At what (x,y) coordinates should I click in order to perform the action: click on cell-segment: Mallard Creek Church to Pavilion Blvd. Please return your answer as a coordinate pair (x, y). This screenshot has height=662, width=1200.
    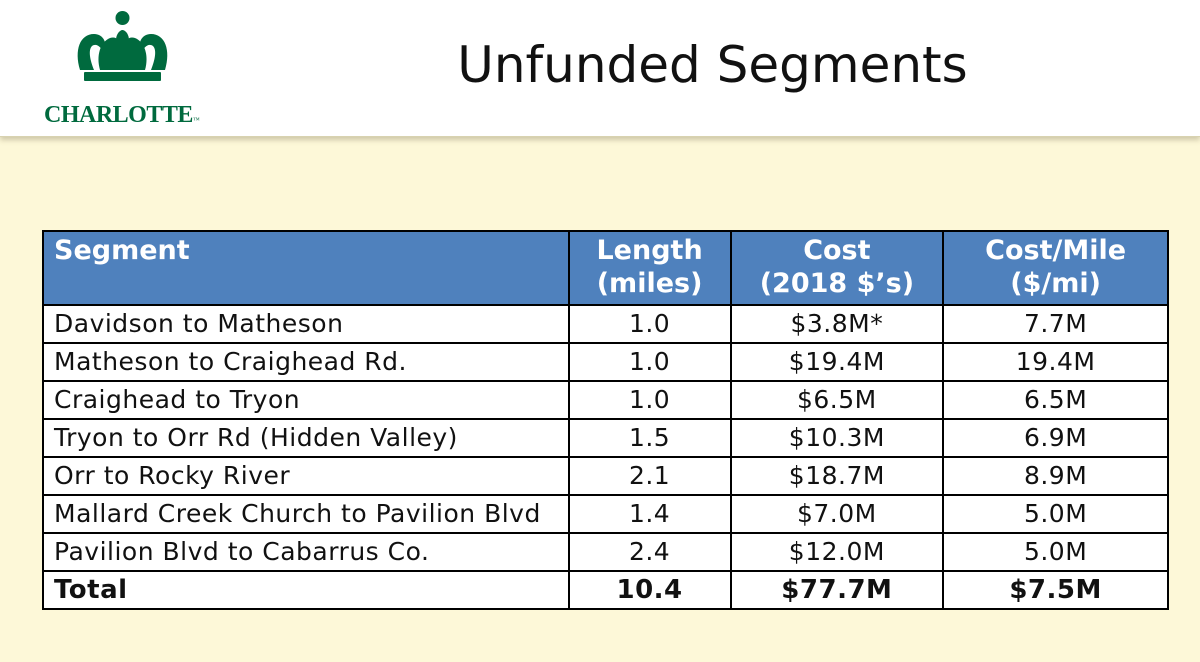
    Looking at the image, I should click on (306, 514).